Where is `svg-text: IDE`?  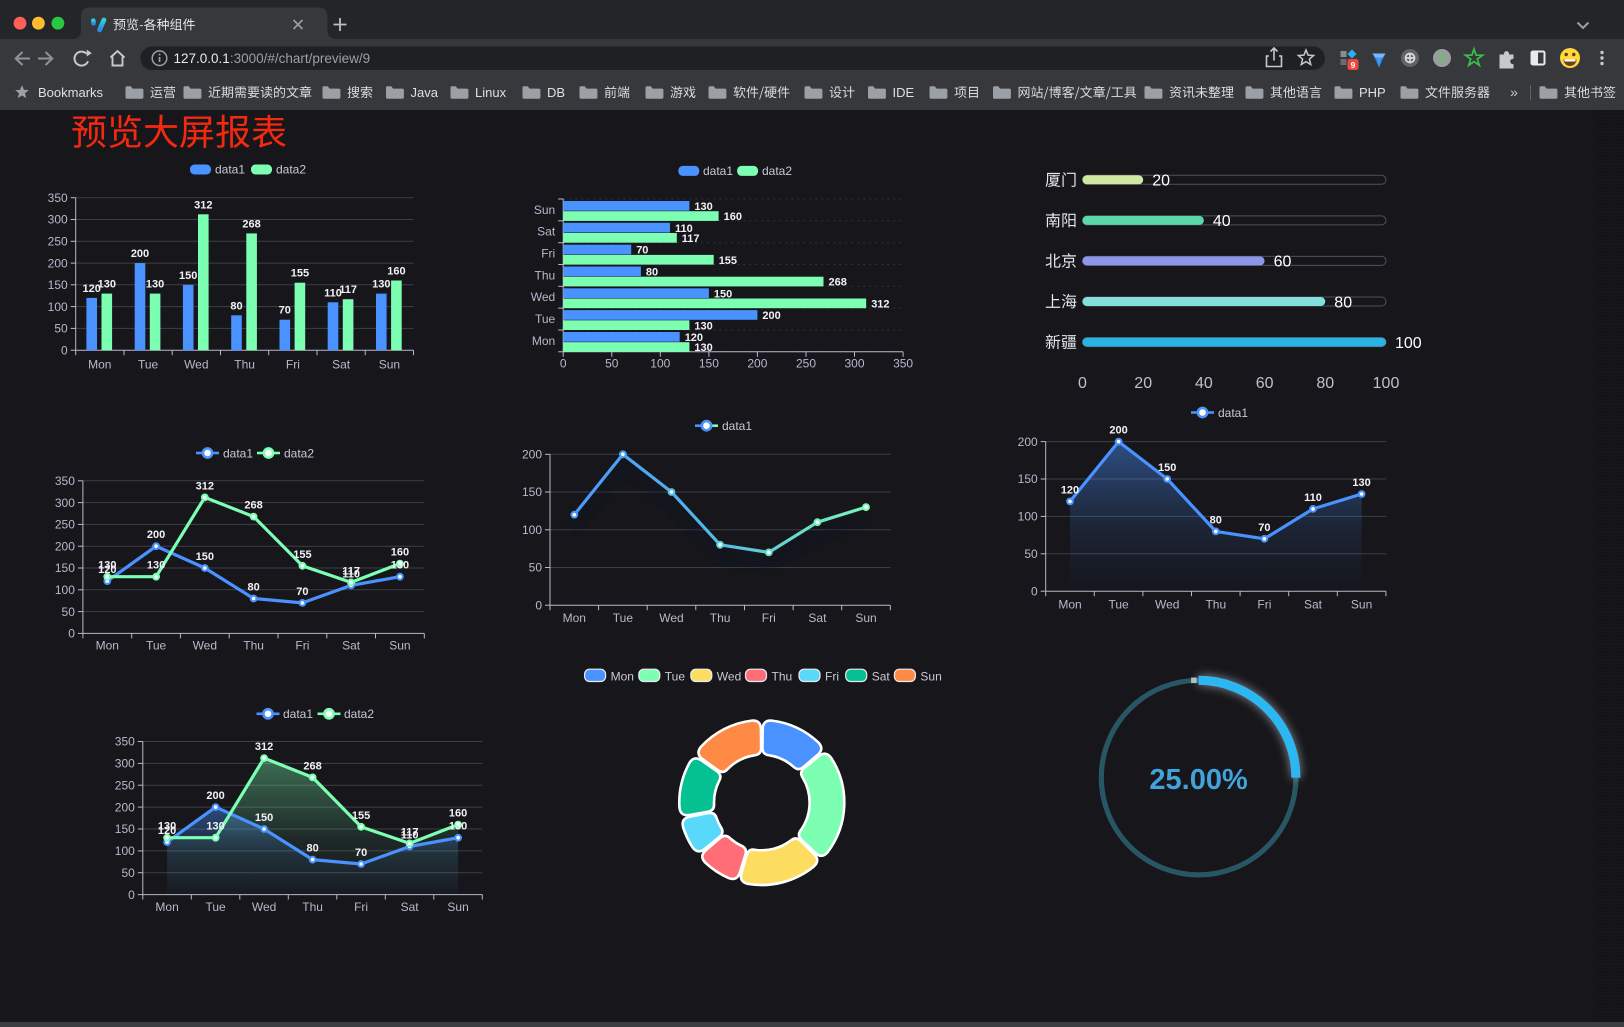 svg-text: IDE is located at coordinates (904, 92).